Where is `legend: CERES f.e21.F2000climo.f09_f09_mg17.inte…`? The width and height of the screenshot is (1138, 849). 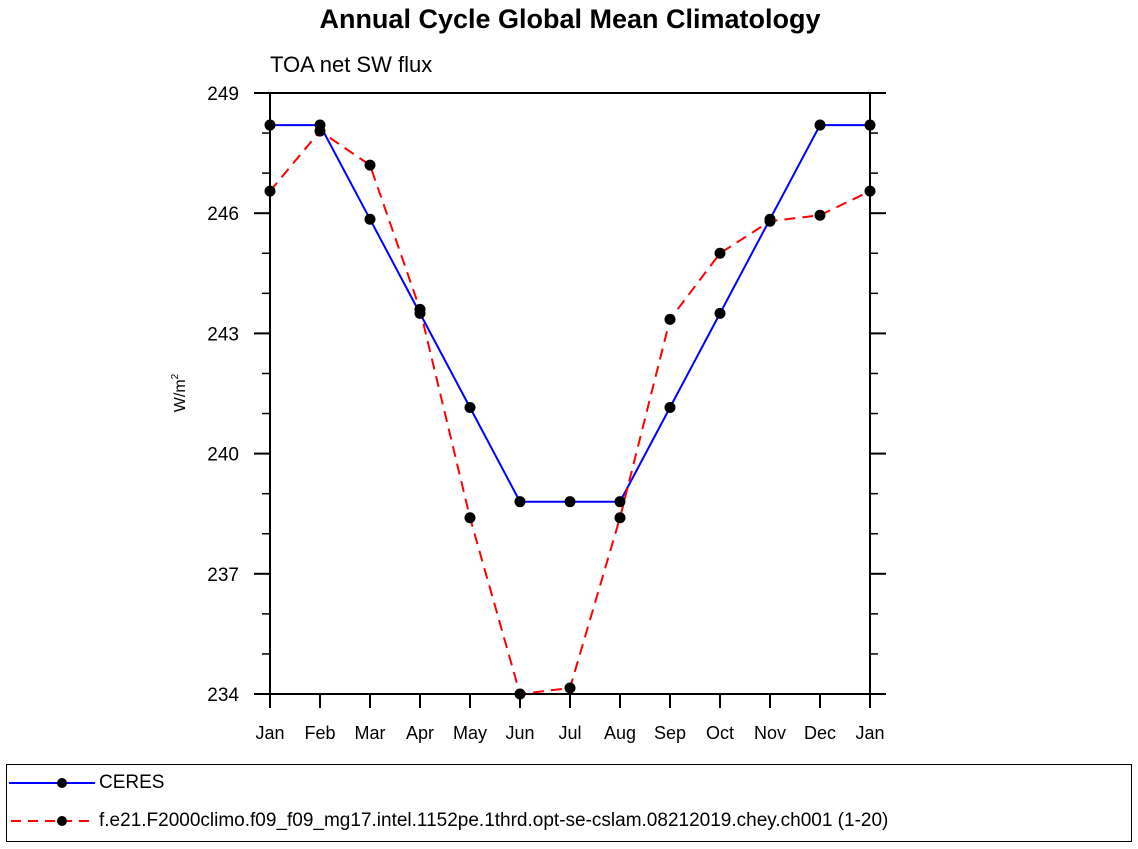
legend: CERES f.e21.F2000climo.f09_f09_mg17.inte… is located at coordinates (569, 803).